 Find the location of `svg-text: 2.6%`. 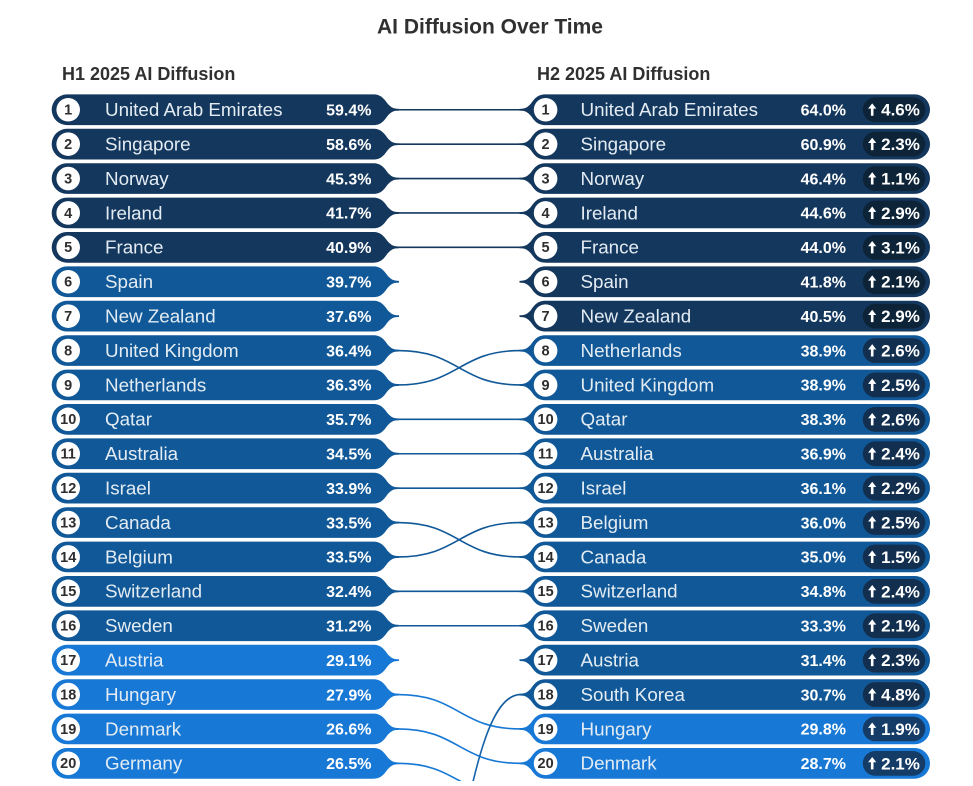

svg-text: 2.6% is located at coordinates (900, 350).